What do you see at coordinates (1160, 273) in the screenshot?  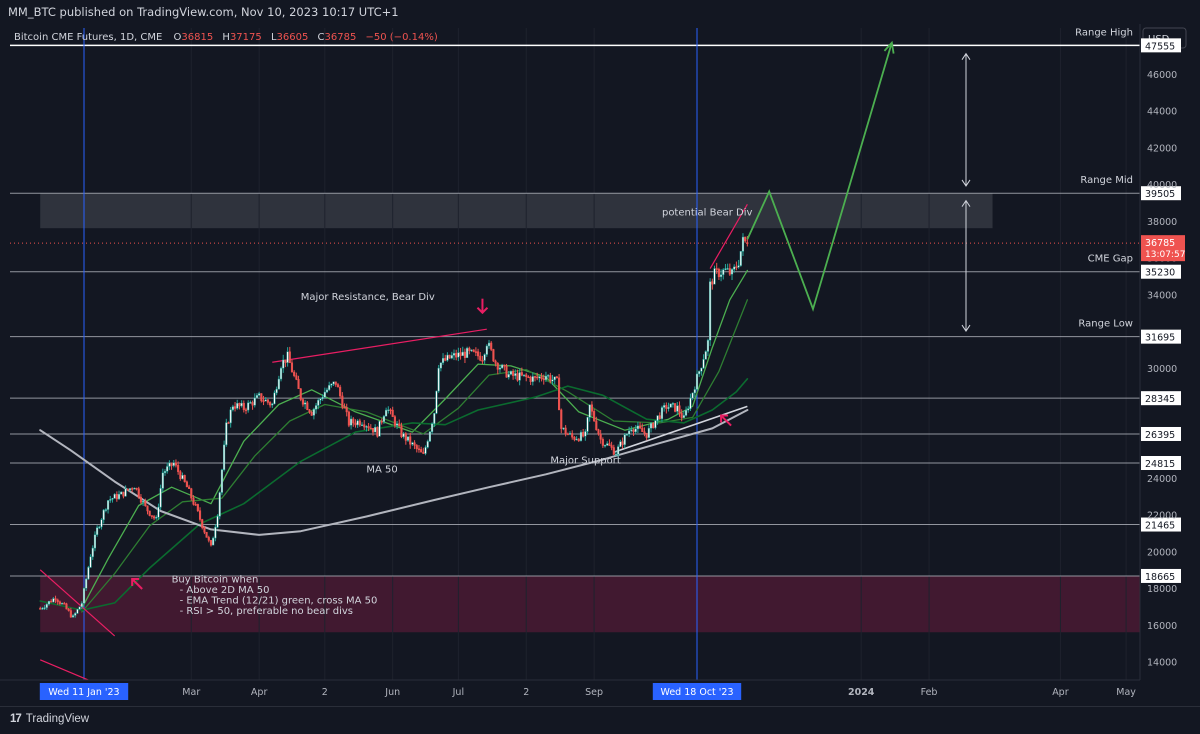 I see `level-tag-text-35230: 35230` at bounding box center [1160, 273].